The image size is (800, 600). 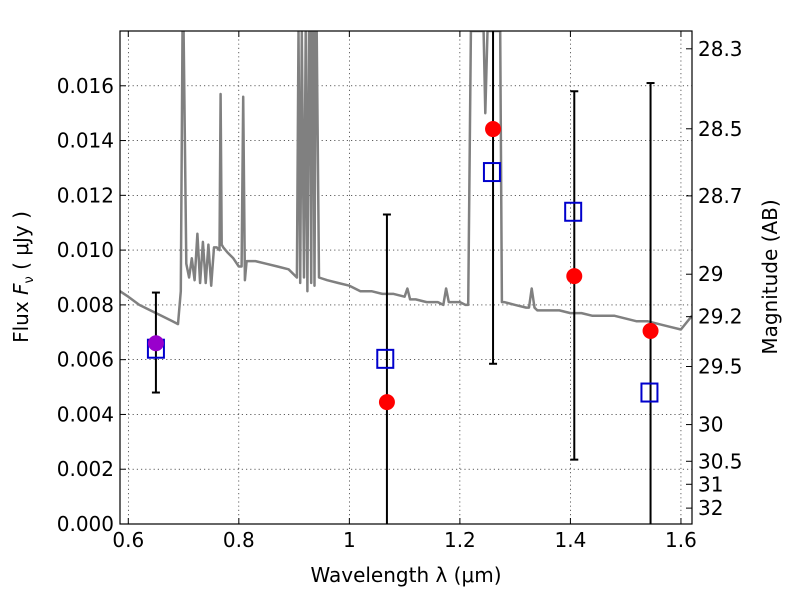 What do you see at coordinates (720, 461) in the screenshot?
I see `y2-tick-label: 30.5` at bounding box center [720, 461].